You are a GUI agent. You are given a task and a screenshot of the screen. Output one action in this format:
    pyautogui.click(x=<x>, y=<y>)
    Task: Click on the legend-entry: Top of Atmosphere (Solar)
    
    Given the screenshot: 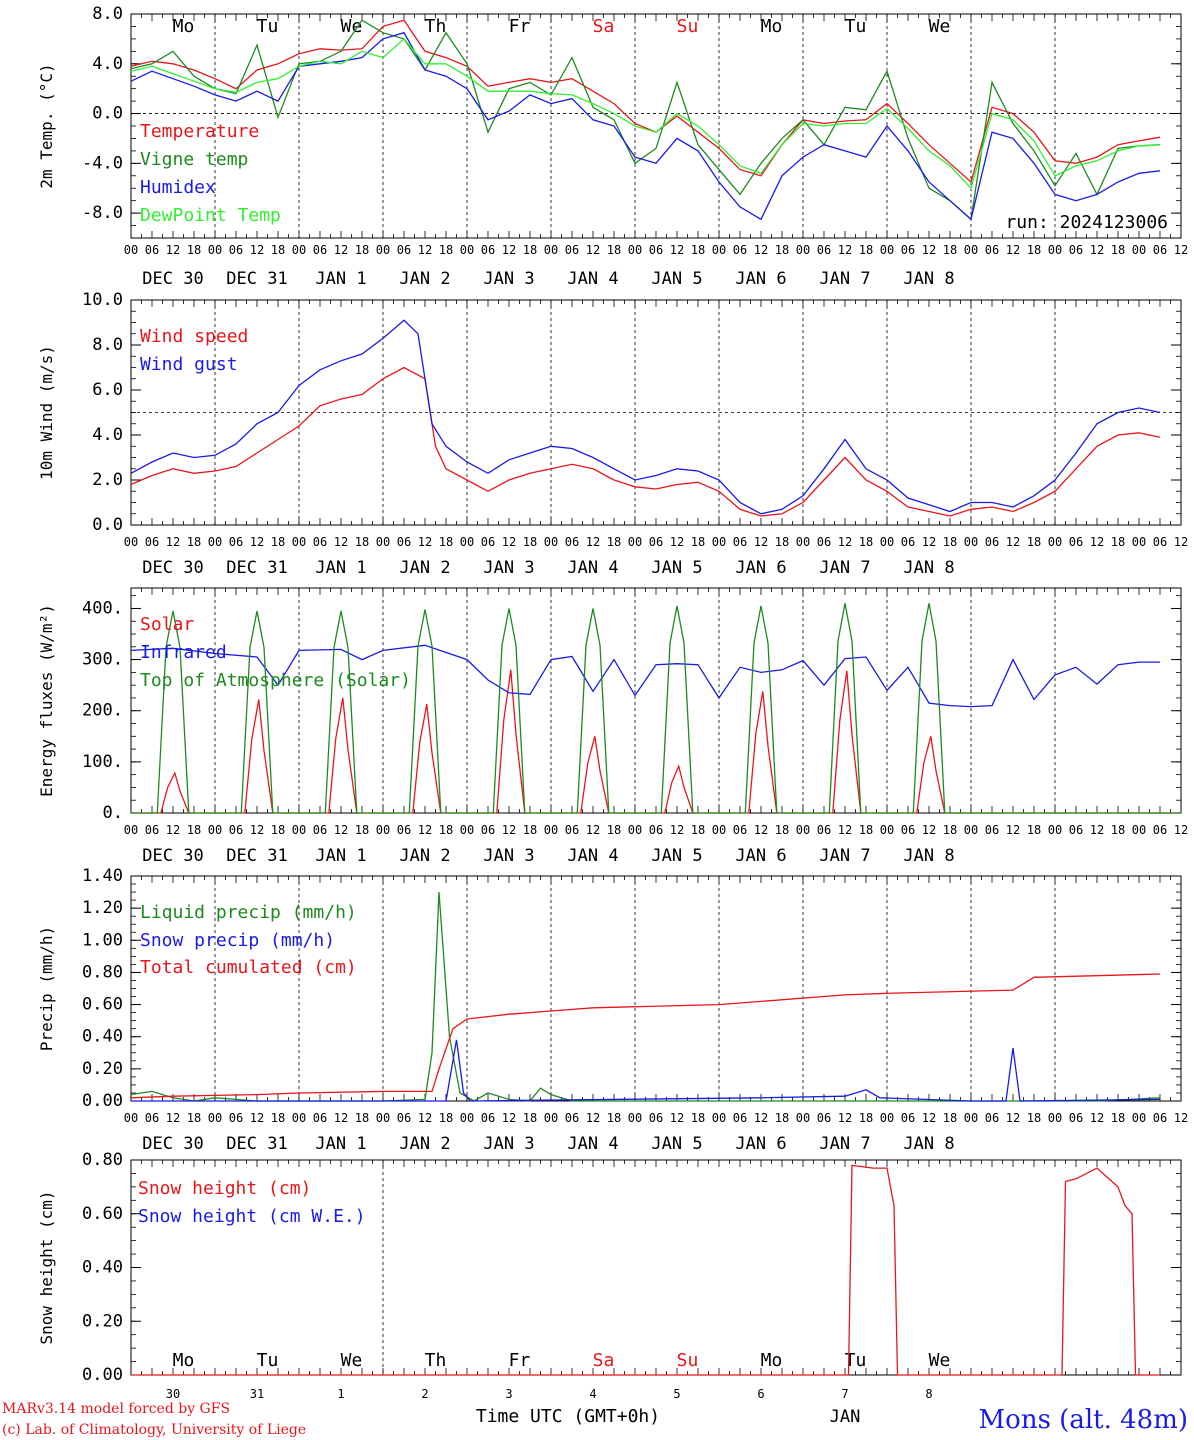 What is the action you would take?
    pyautogui.click(x=275, y=680)
    